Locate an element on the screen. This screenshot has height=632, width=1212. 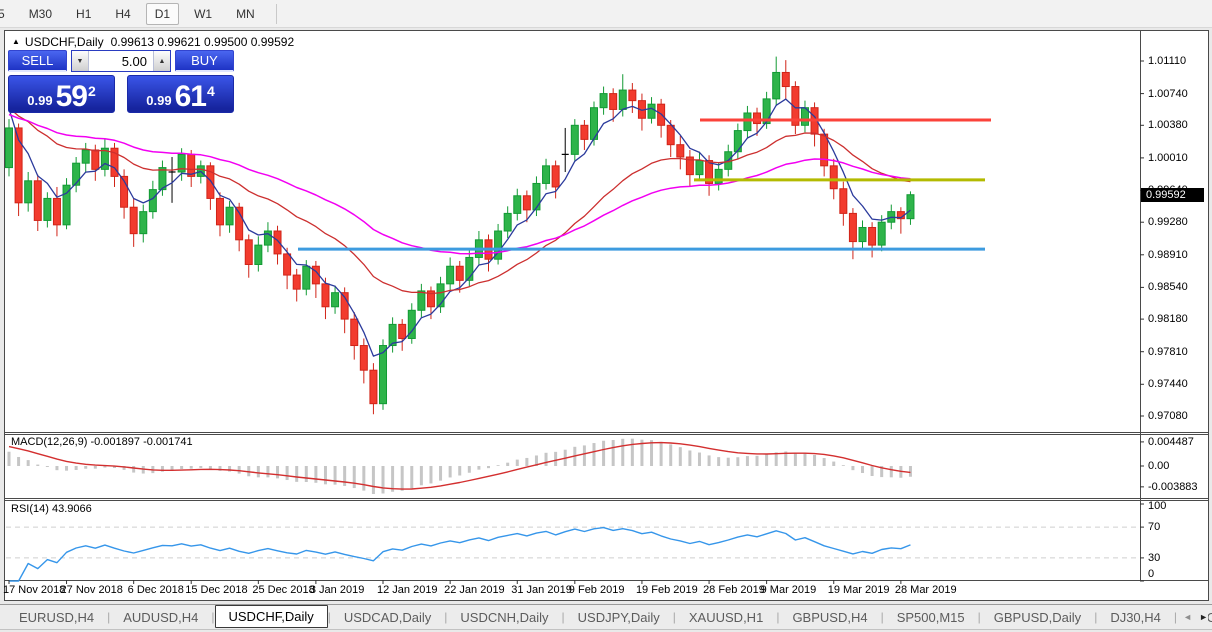
rsi-pane-separator-inner is located at coordinates (606, 500).